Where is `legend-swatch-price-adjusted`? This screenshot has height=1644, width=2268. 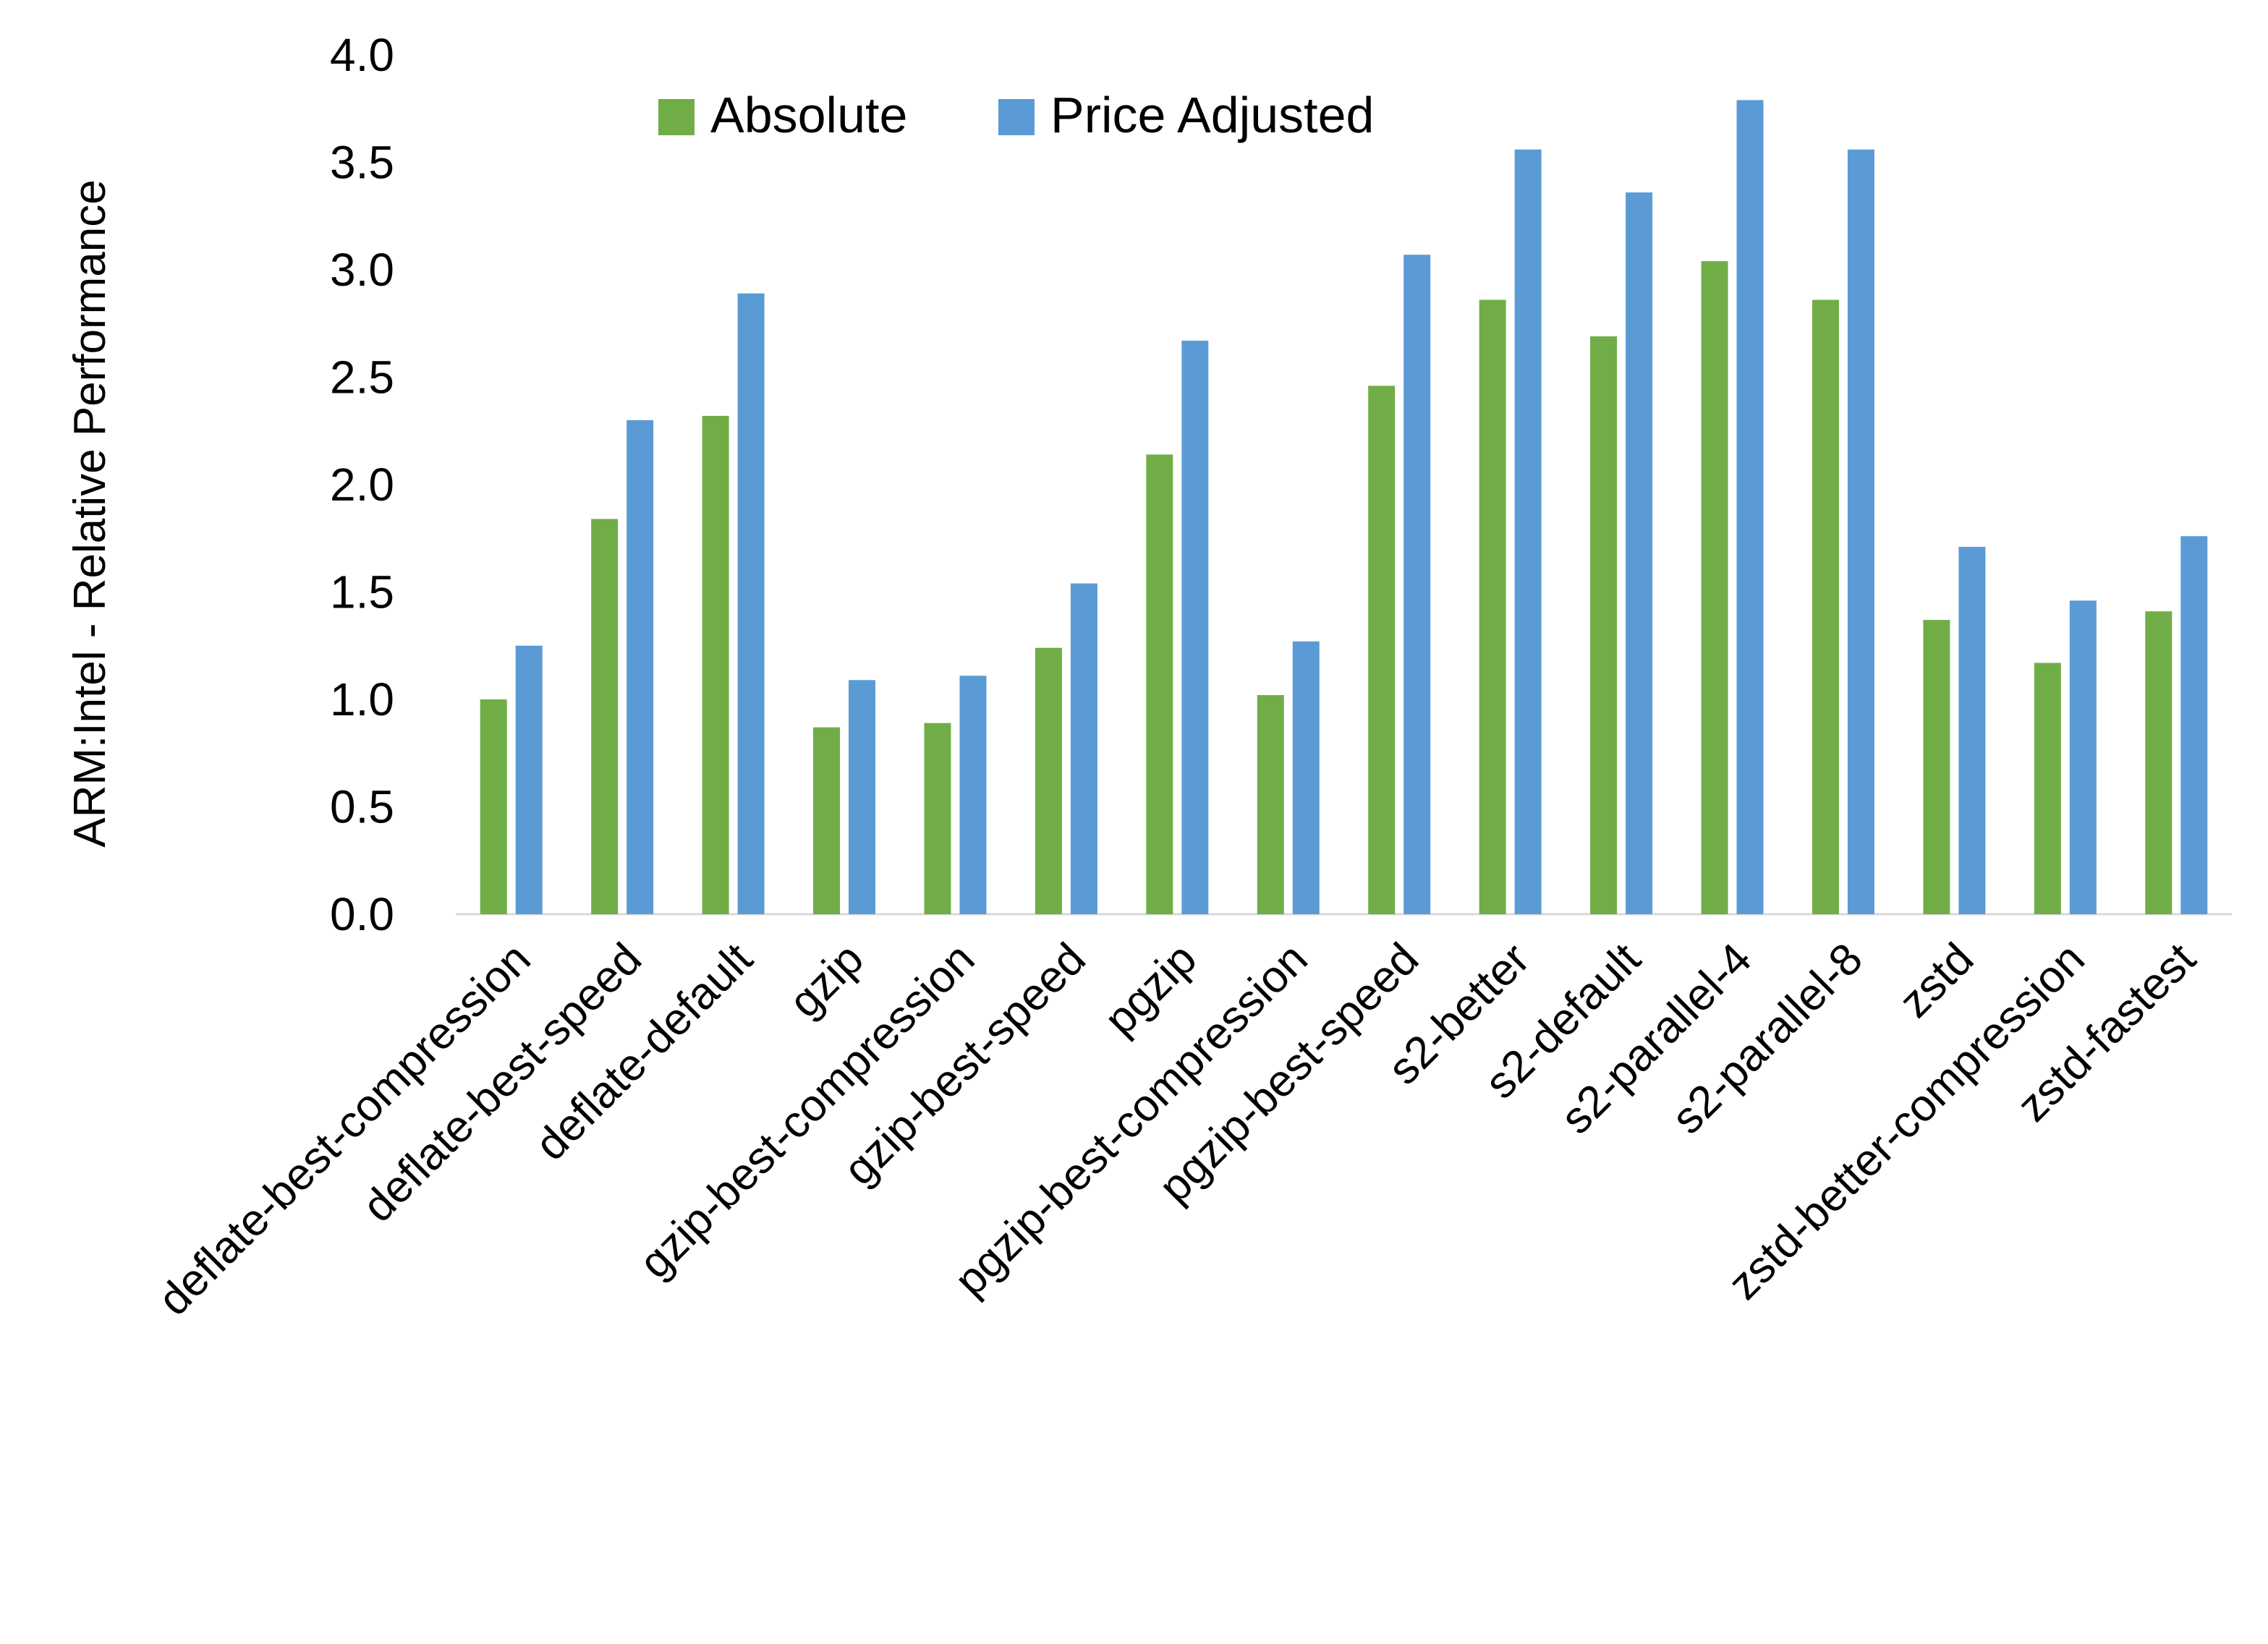
legend-swatch-price-adjusted is located at coordinates (1017, 117).